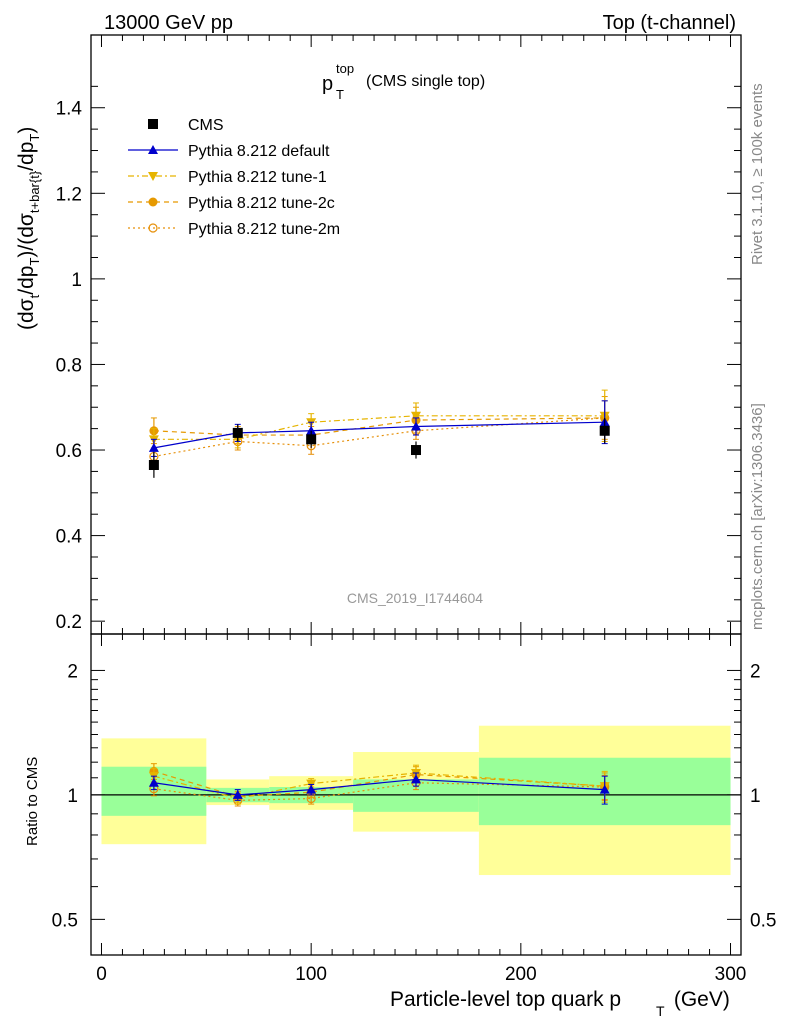 This screenshot has height=1024, width=786. Describe the element at coordinates (763, 920) in the screenshot. I see `ratio-y-tick-label-right: 0.5` at that location.